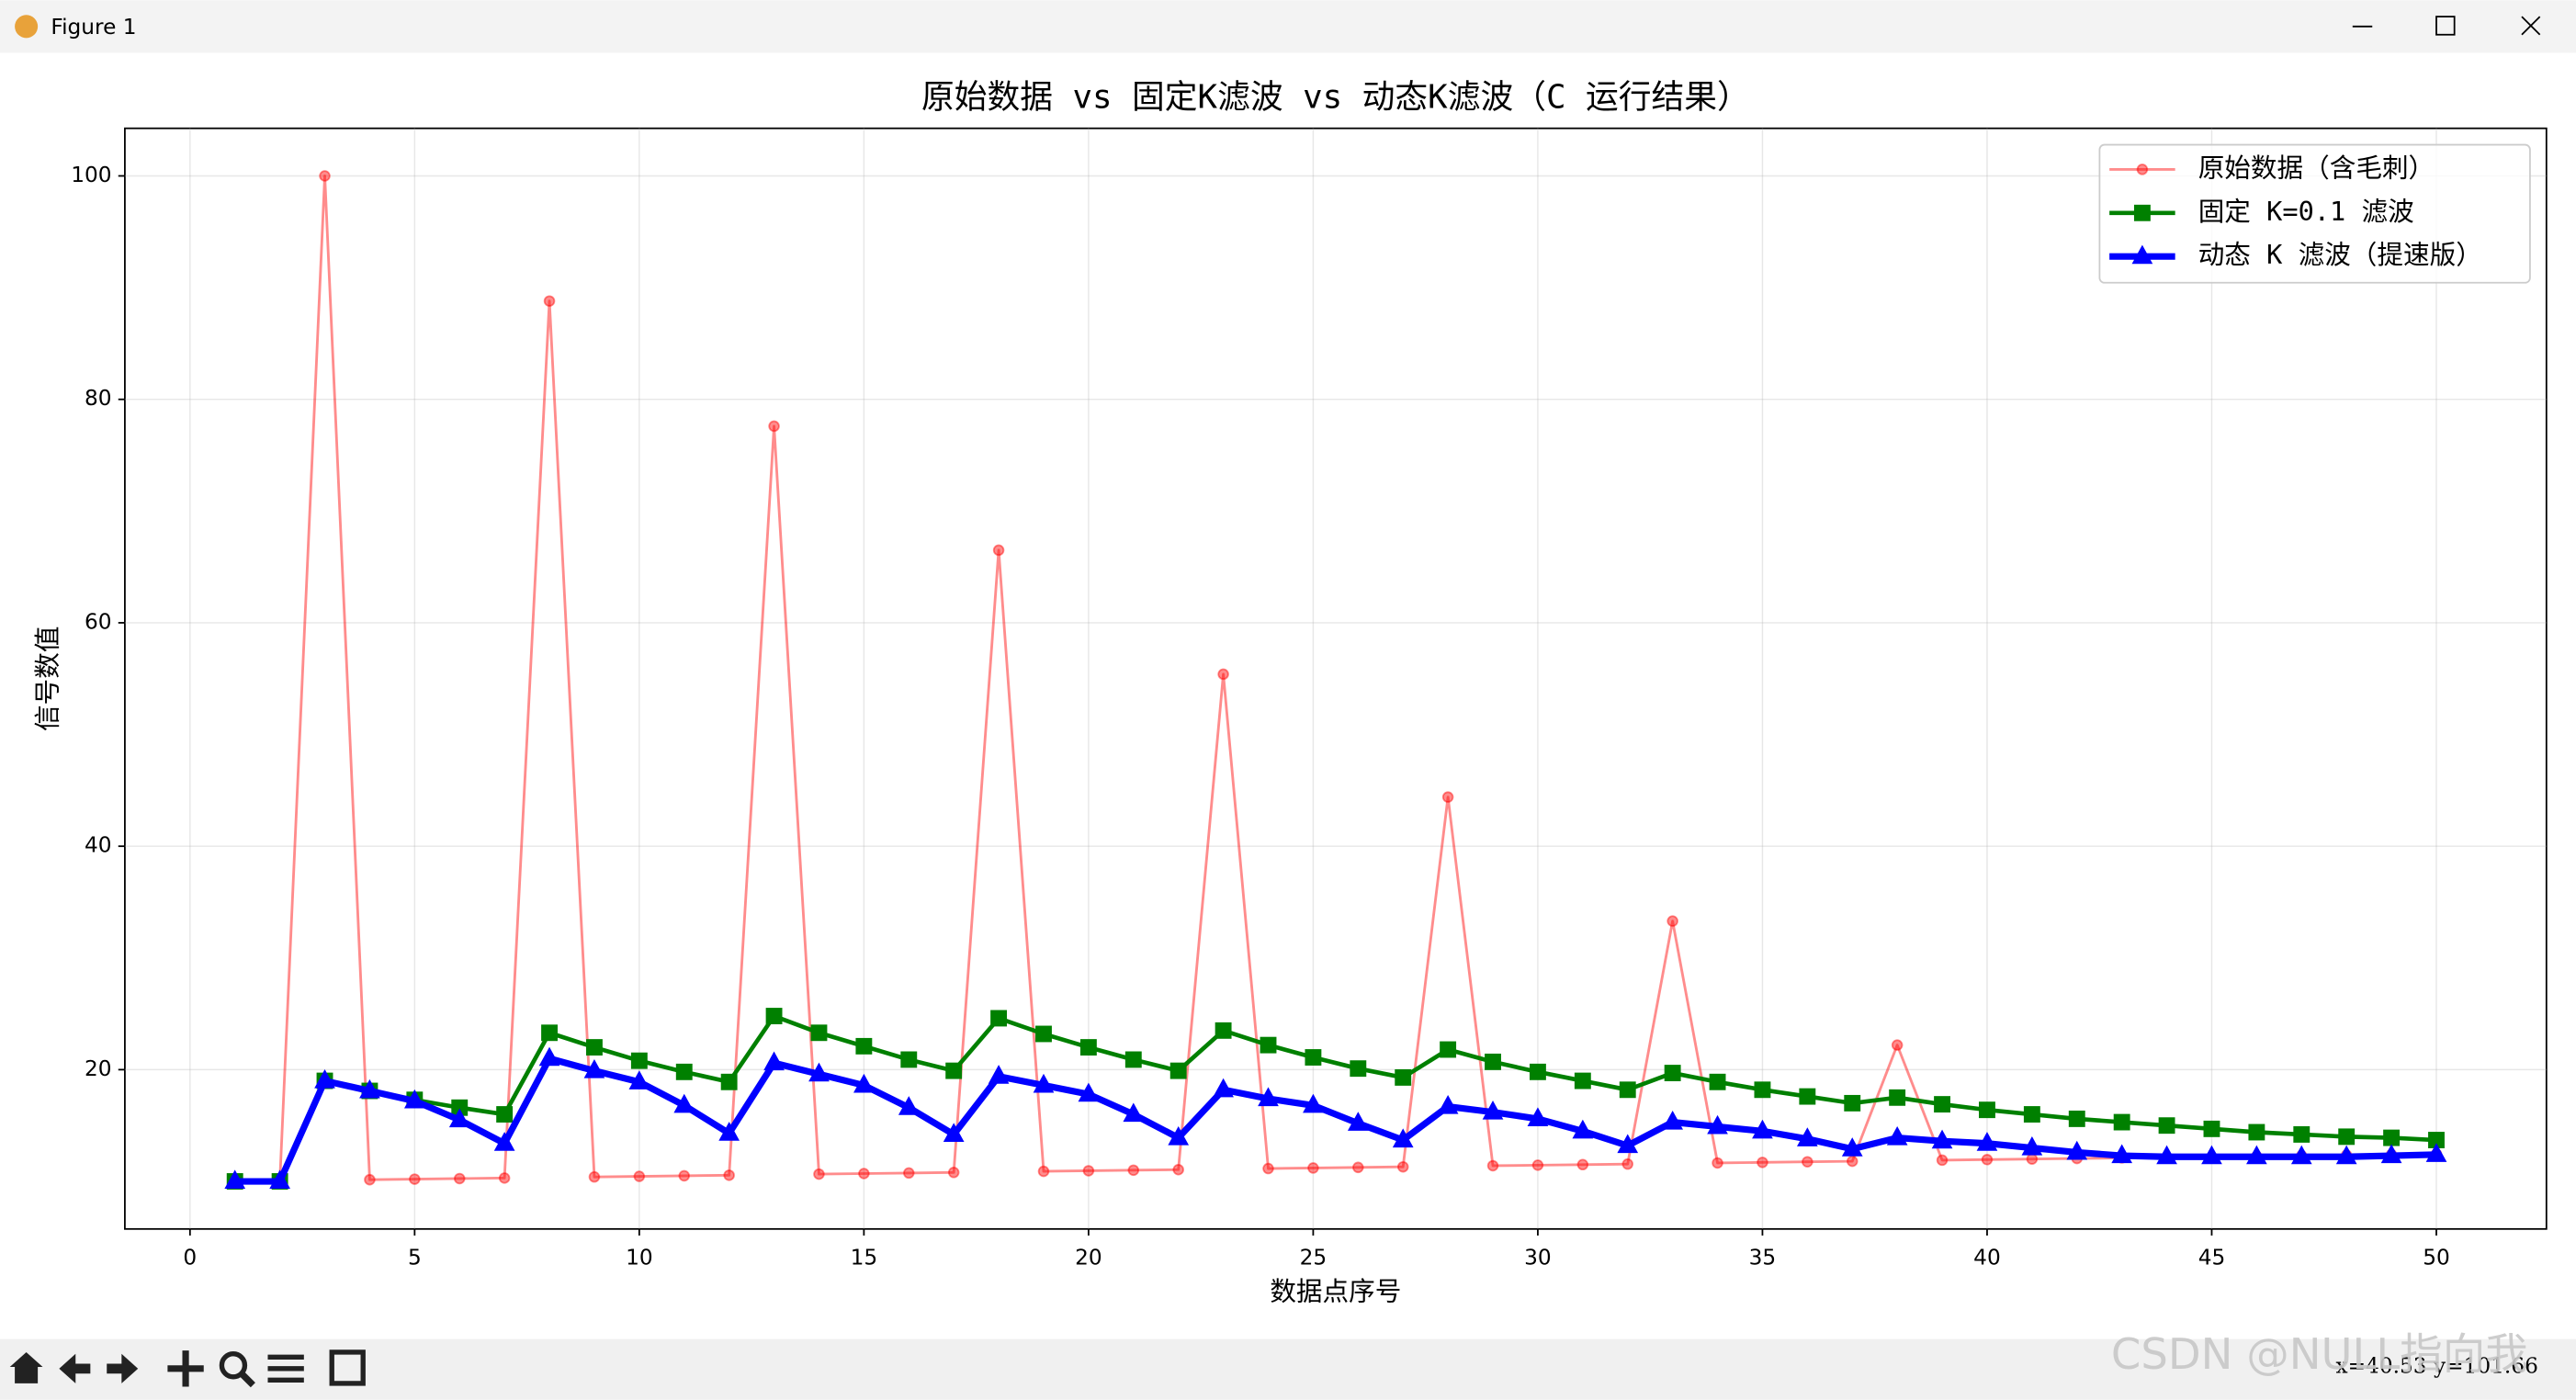  What do you see at coordinates (93, 27) in the screenshot?
I see `window-title: Figure 1` at bounding box center [93, 27].